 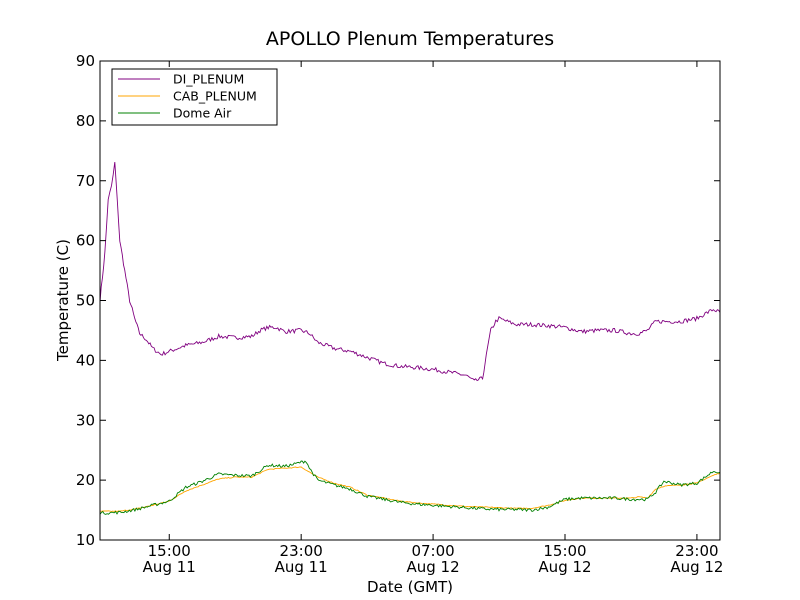 I want to click on legend-box, so click(x=194, y=97).